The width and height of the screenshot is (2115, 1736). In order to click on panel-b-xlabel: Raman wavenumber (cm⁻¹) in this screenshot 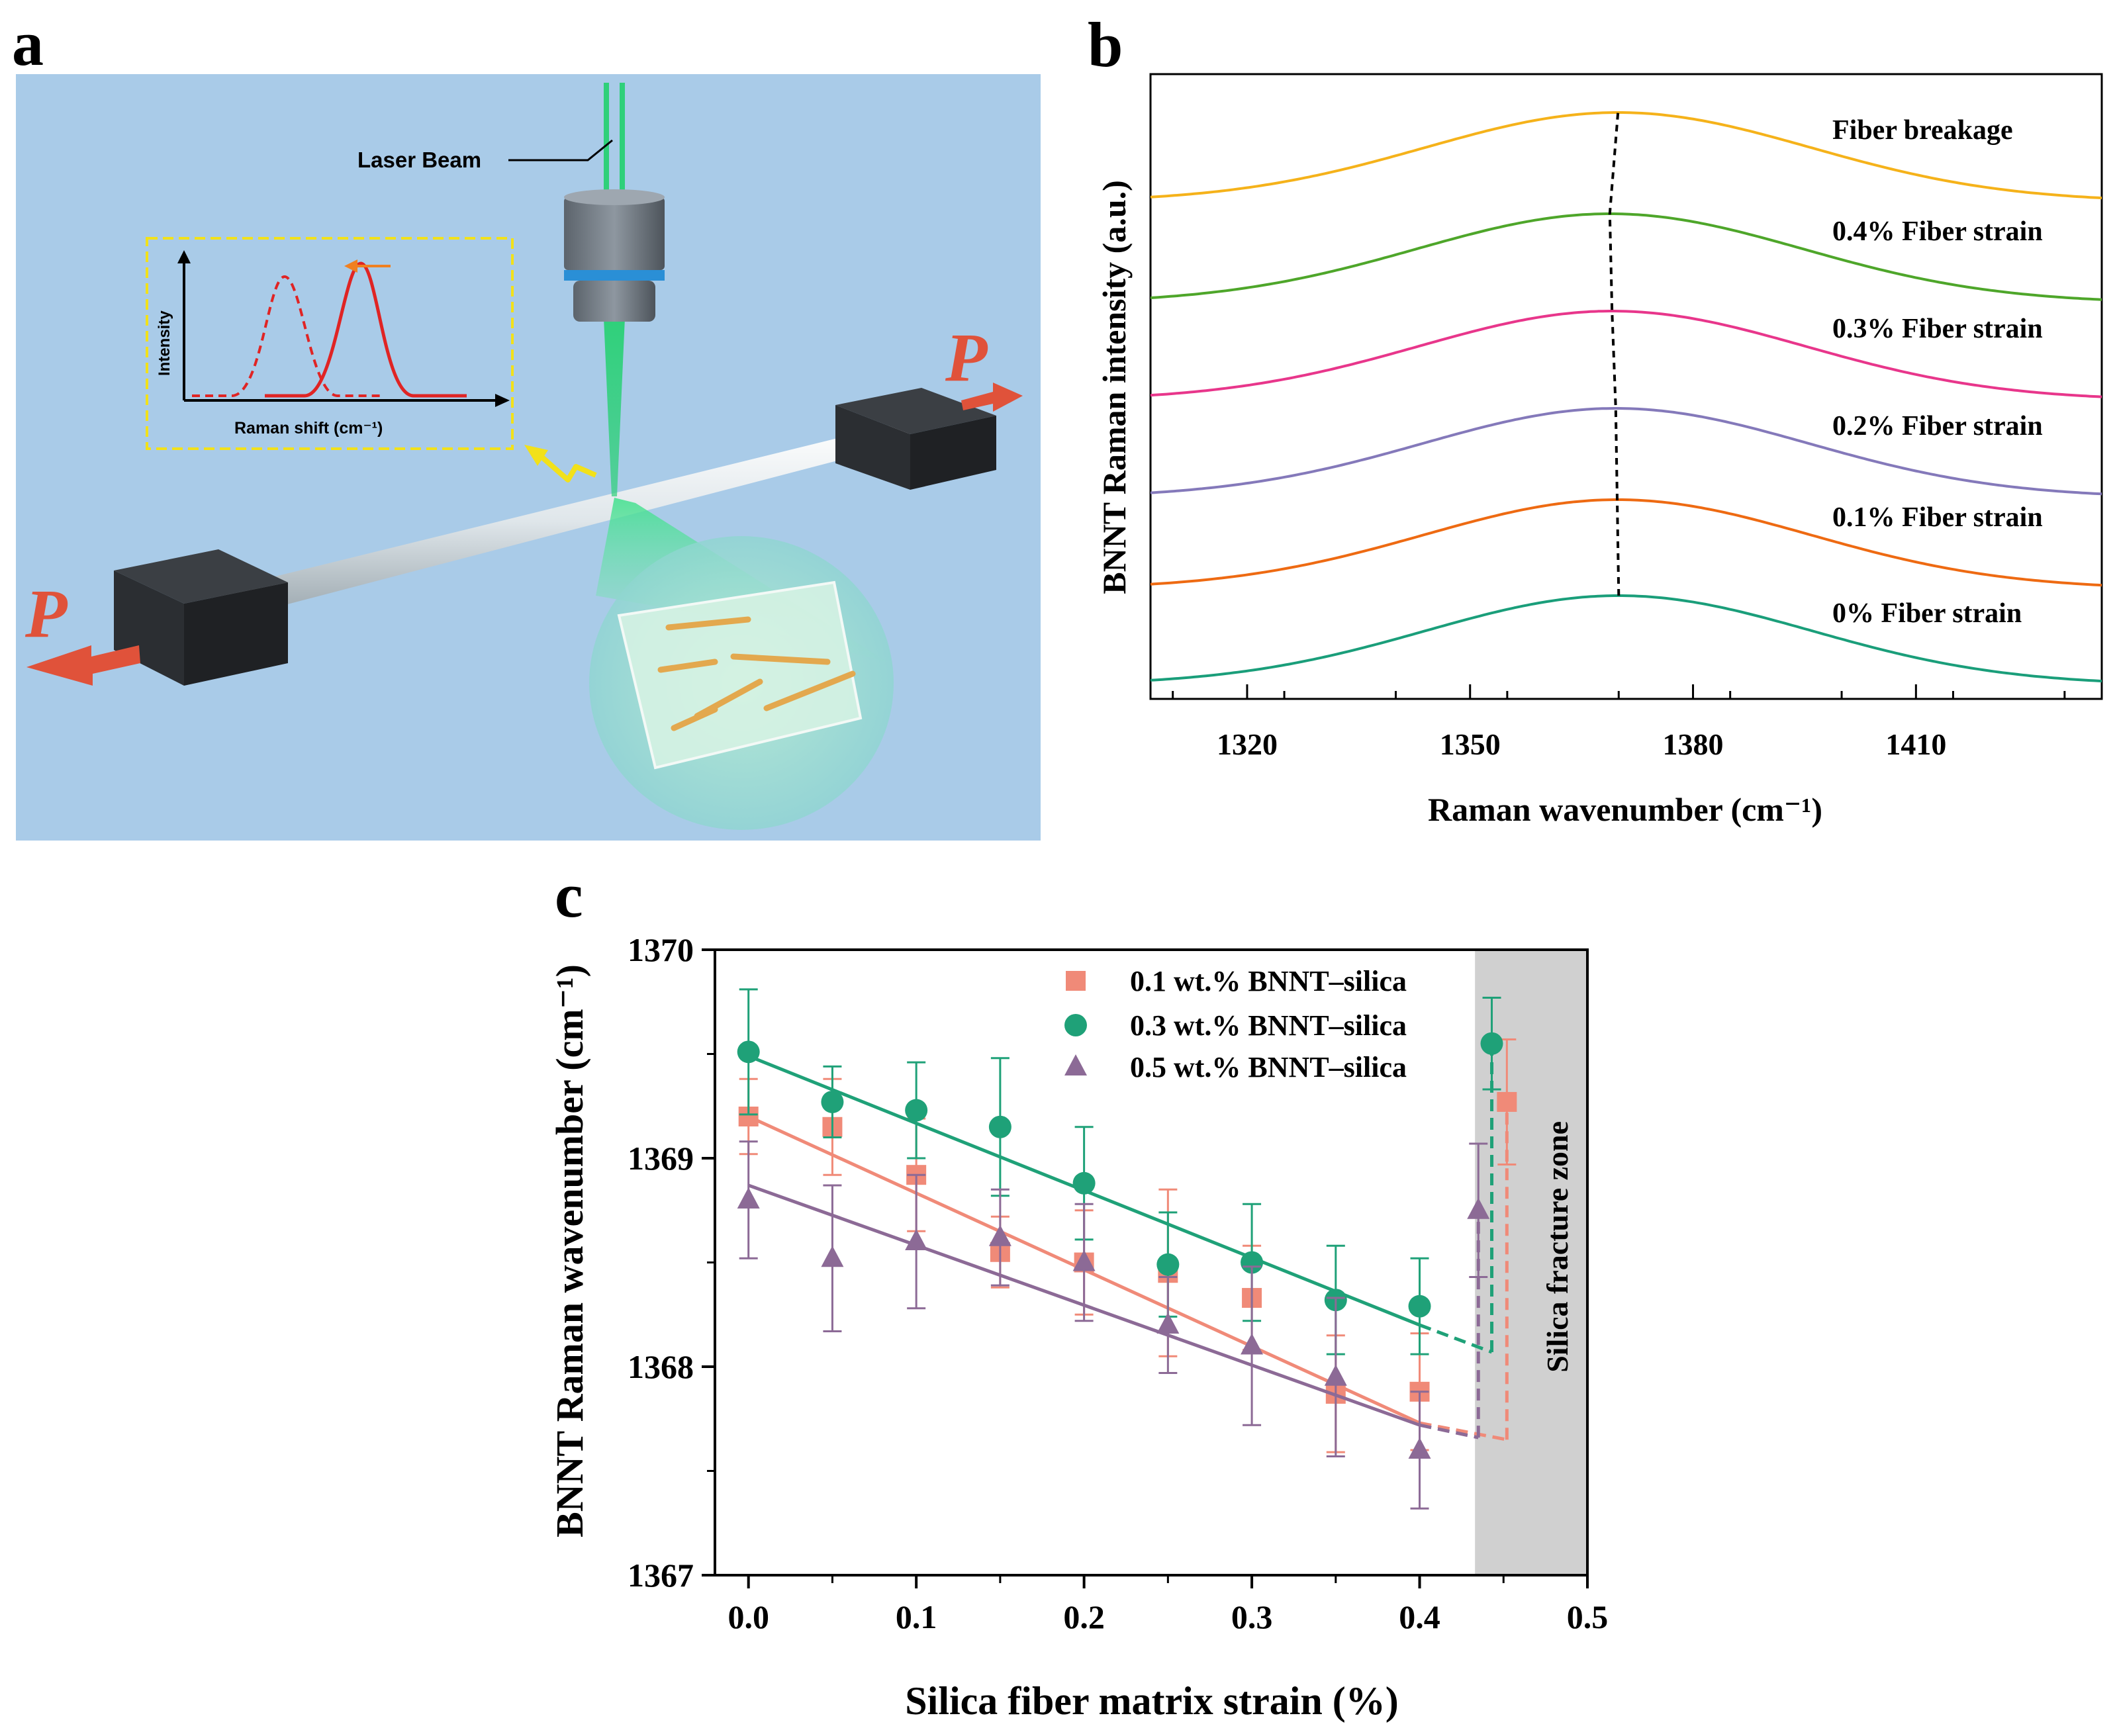, I will do `click(1625, 809)`.